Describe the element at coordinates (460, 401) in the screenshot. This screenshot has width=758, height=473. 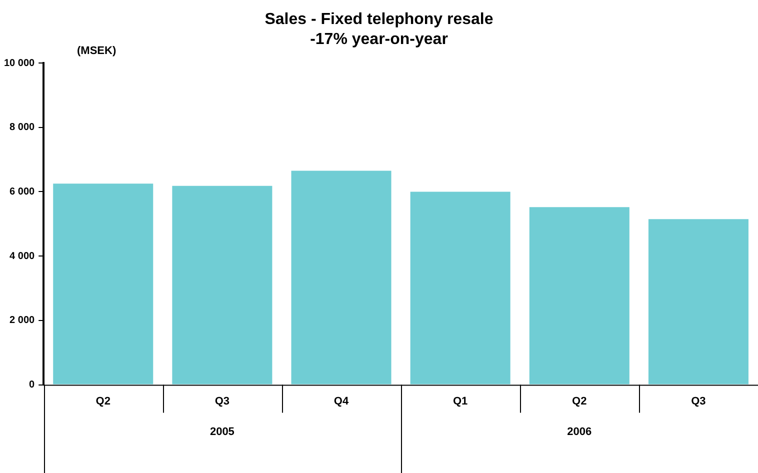
I see `x-tick-label: Q1` at that location.